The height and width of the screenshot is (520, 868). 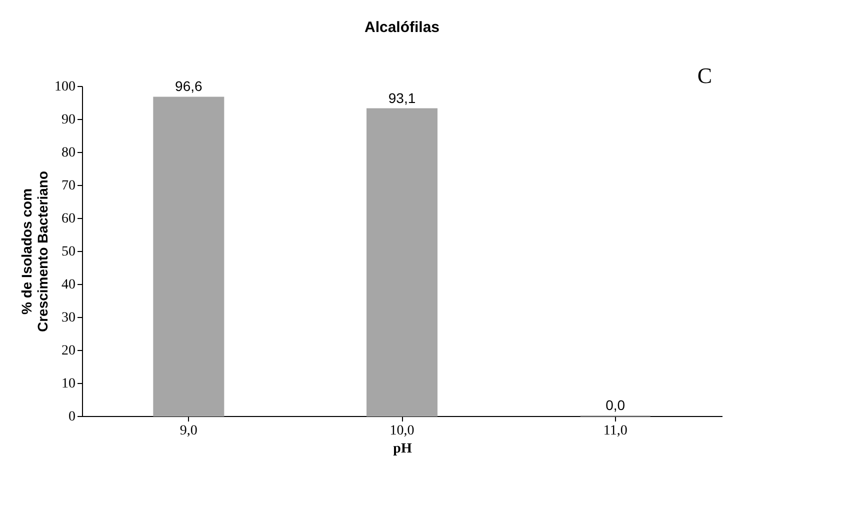 What do you see at coordinates (402, 98) in the screenshot?
I see `data-label: 93,1` at bounding box center [402, 98].